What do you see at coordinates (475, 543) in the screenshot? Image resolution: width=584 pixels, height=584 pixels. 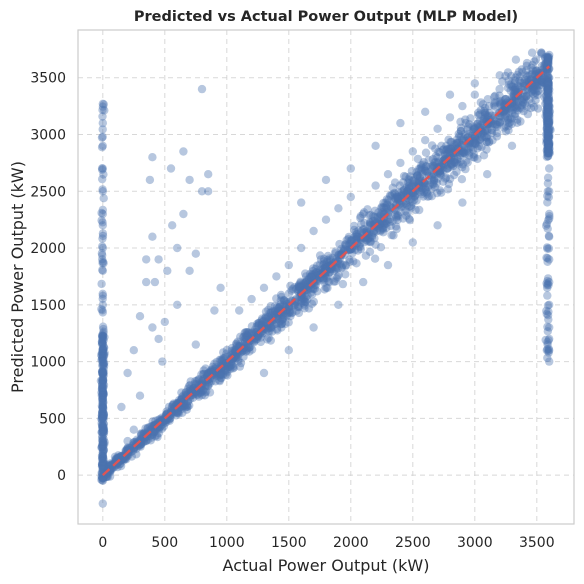 I see `x-tick-label: 3000` at bounding box center [475, 543].